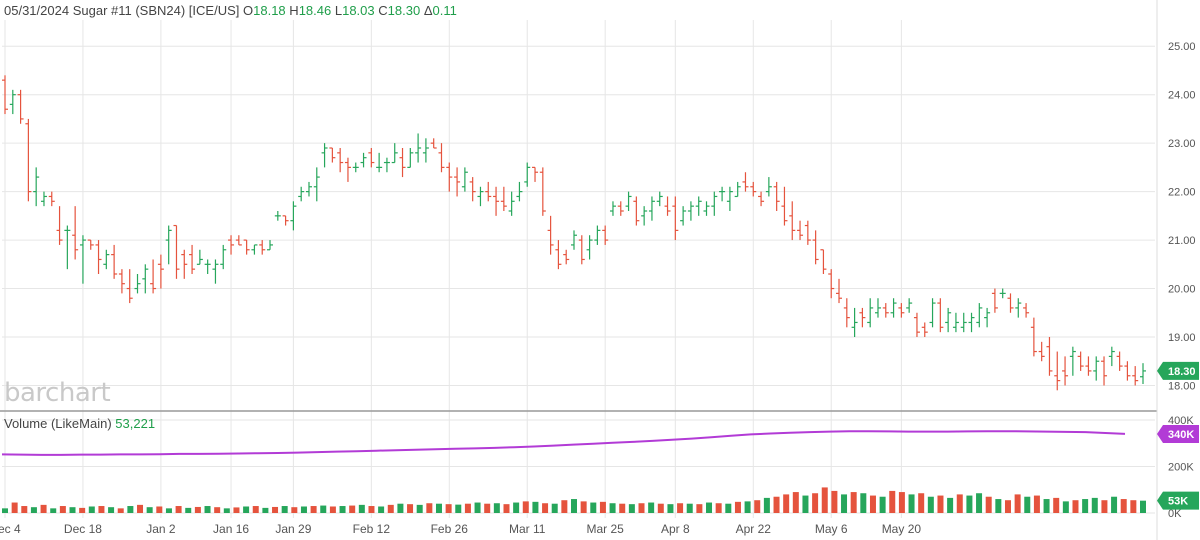  What do you see at coordinates (57, 393) in the screenshot?
I see `barchart-logo: barchart` at bounding box center [57, 393].